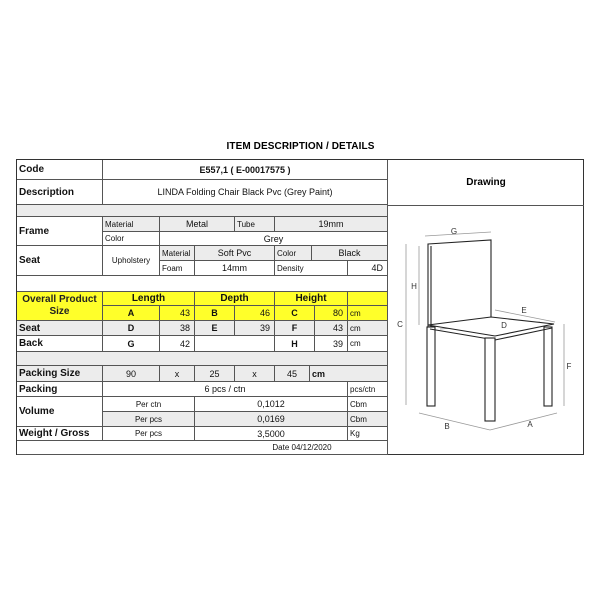 This screenshot has width=600, height=600. What do you see at coordinates (530, 424) in the screenshot?
I see `dim-label-a: A` at bounding box center [530, 424].